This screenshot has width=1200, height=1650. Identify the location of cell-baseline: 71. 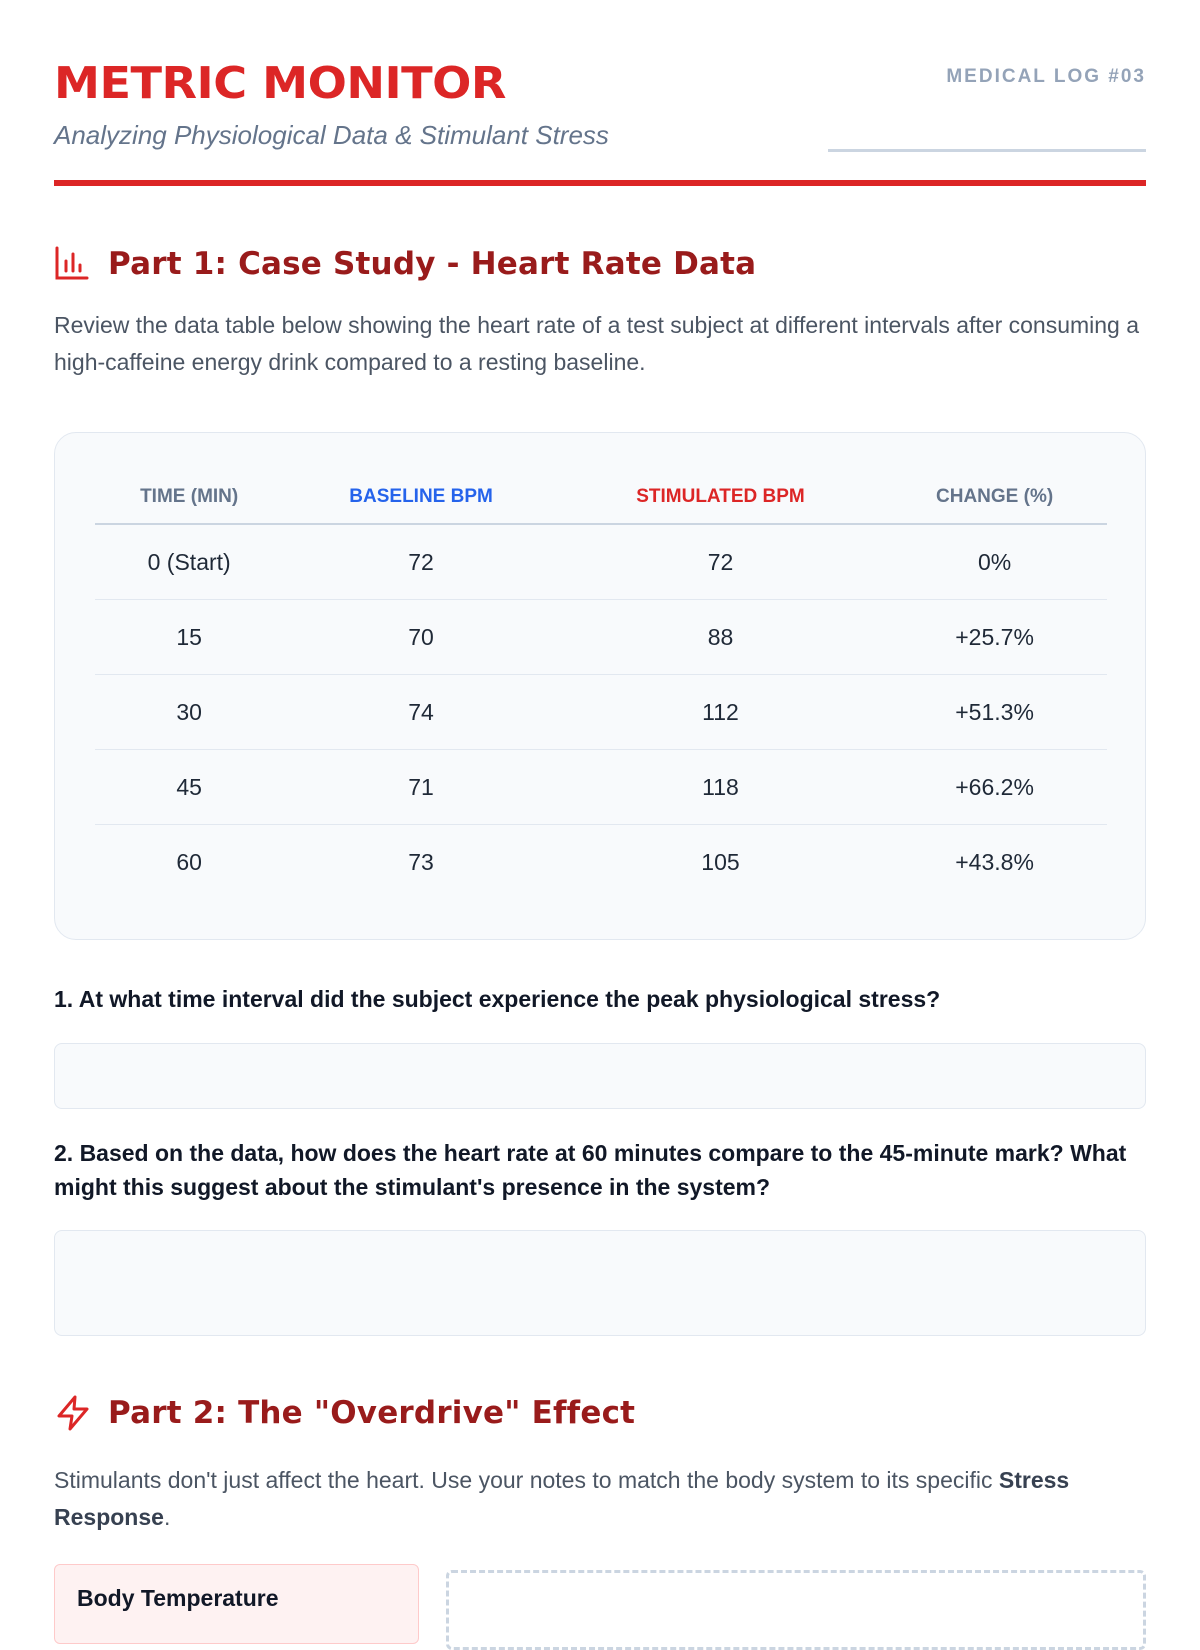
(421, 787).